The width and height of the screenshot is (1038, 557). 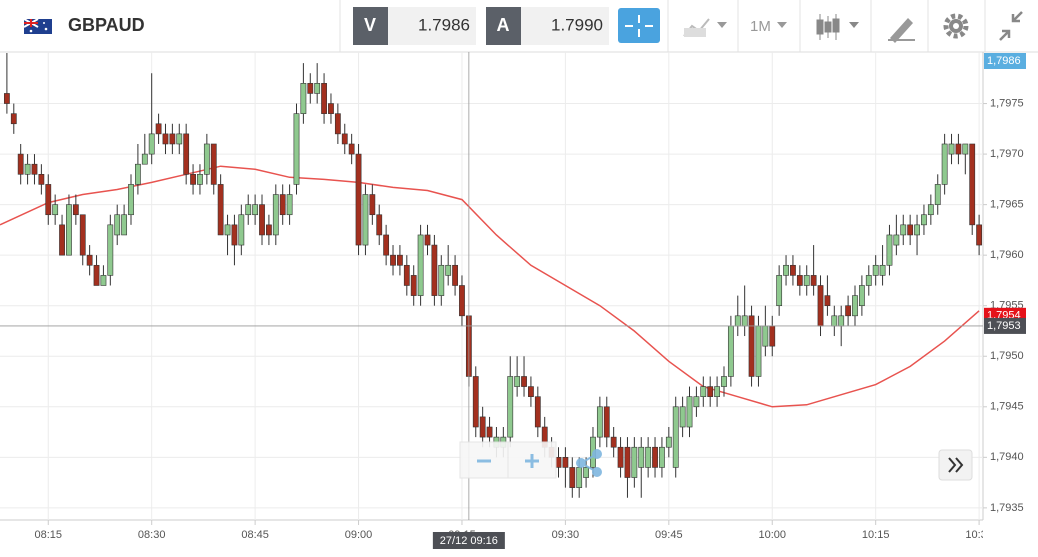 What do you see at coordinates (532, 461) in the screenshot?
I see `zoom-in-button` at bounding box center [532, 461].